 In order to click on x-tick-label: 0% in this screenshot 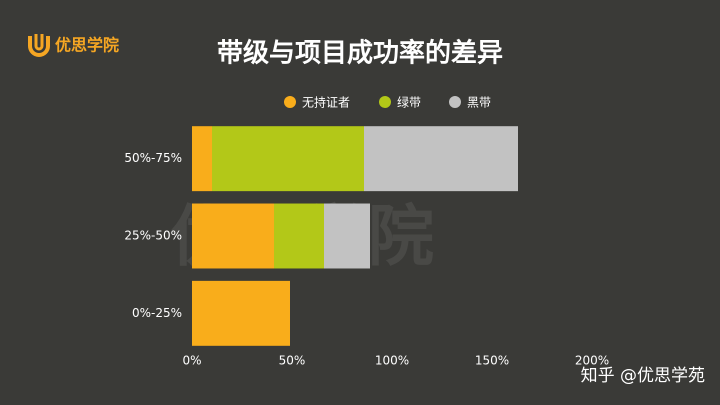, I will do `click(191, 361)`.